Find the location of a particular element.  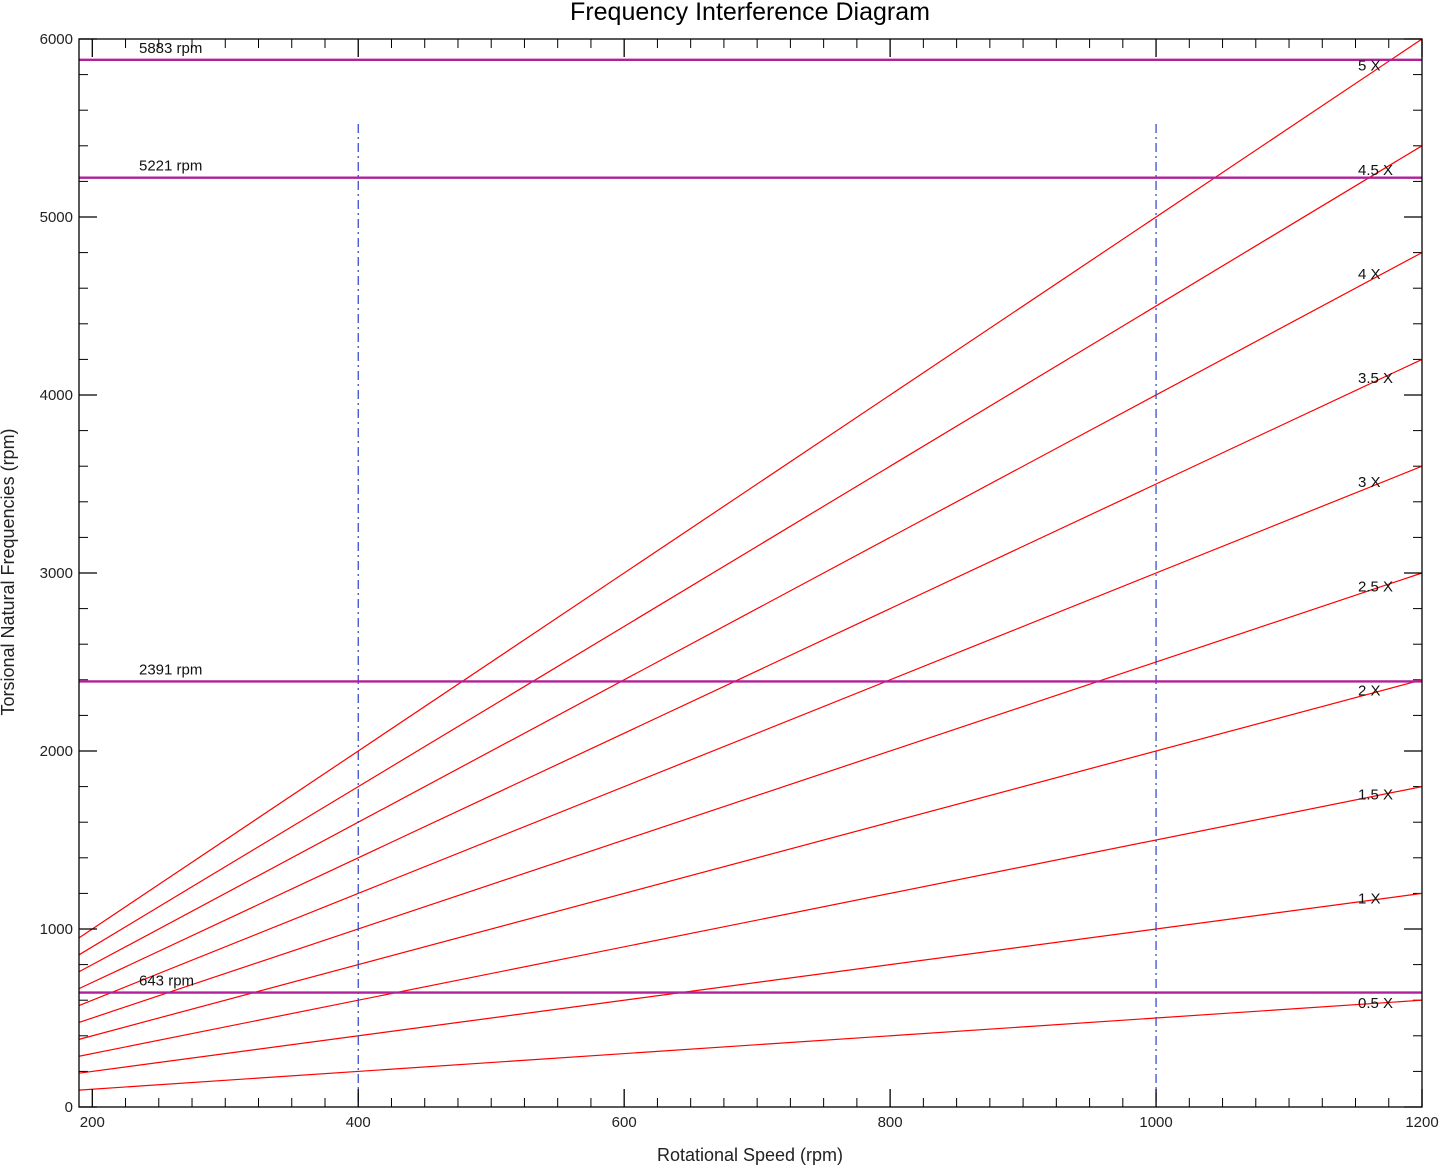

x-tick-label: 200 is located at coordinates (92, 1122).